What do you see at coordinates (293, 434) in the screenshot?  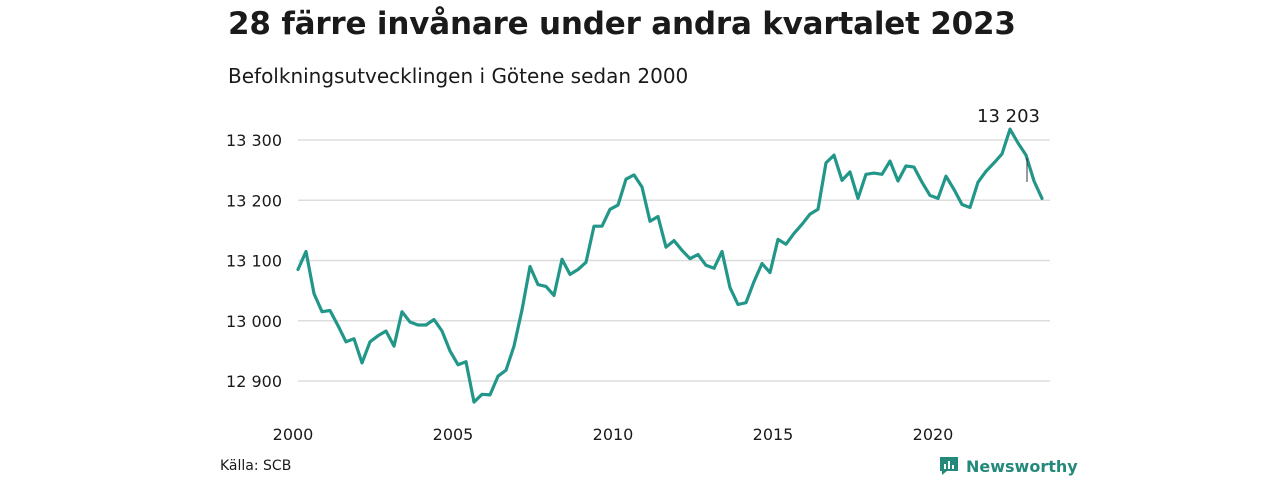 I see `x-tick-label: 2000` at bounding box center [293, 434].